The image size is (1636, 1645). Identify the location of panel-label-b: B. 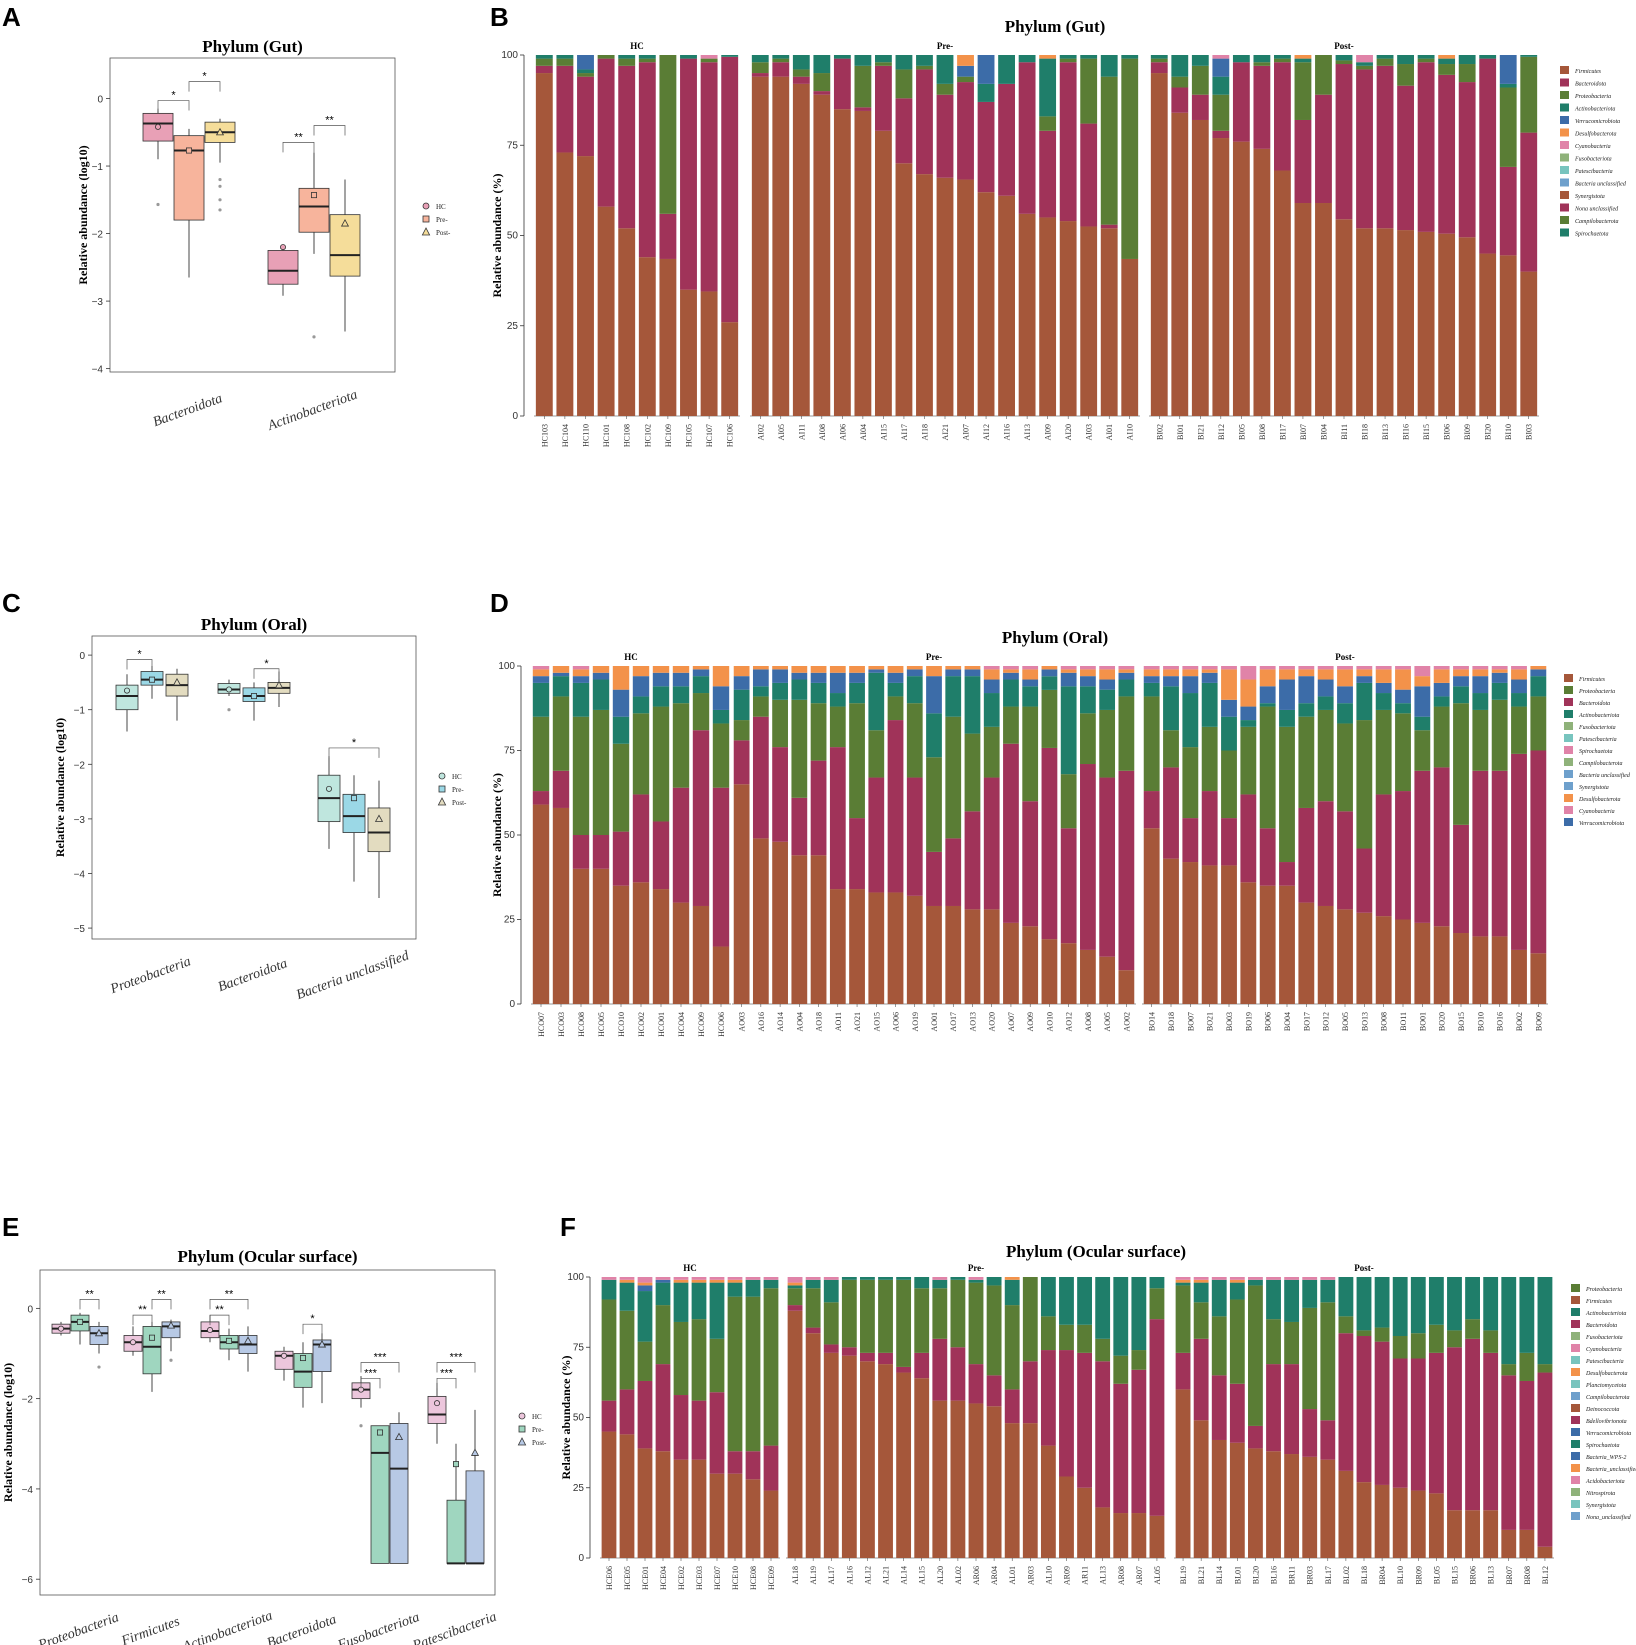
(499, 17).